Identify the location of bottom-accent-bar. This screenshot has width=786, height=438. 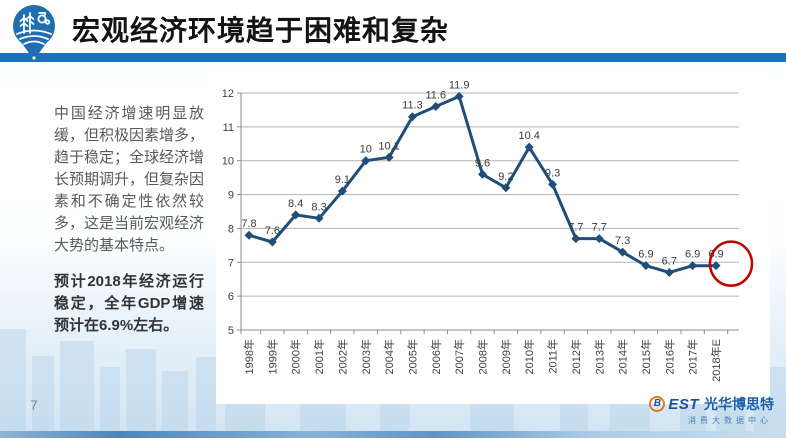
(393, 434).